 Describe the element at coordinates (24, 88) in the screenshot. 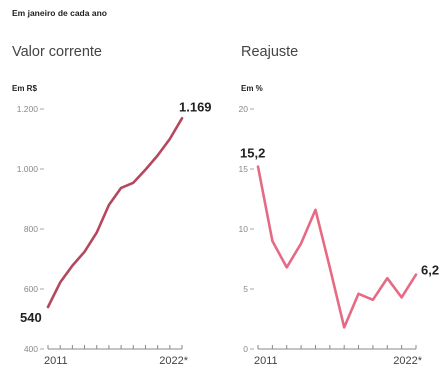

I see `unit-label-valor: Em R$` at that location.